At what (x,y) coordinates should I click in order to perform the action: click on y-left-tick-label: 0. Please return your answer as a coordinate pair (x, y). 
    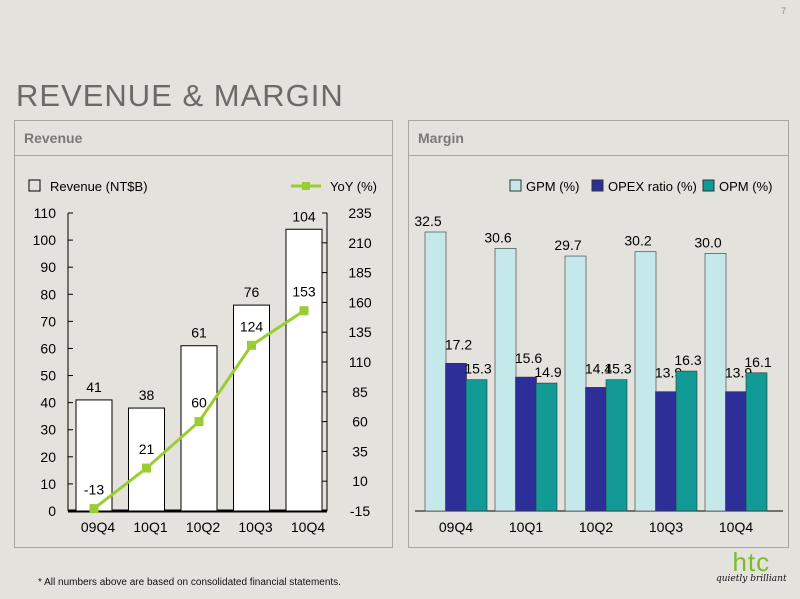
    Looking at the image, I should click on (52, 511).